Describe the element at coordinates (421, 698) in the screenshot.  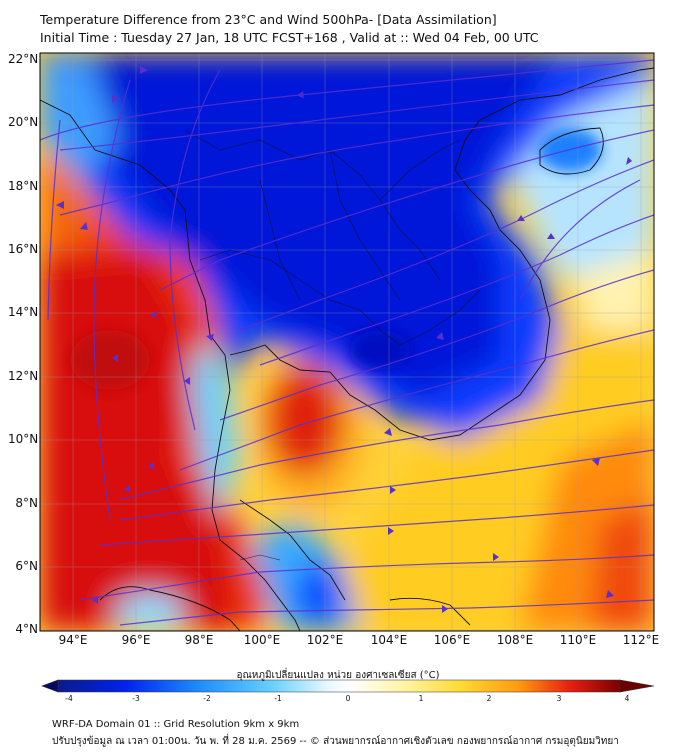
I see `colorbar-tick: 1` at that location.